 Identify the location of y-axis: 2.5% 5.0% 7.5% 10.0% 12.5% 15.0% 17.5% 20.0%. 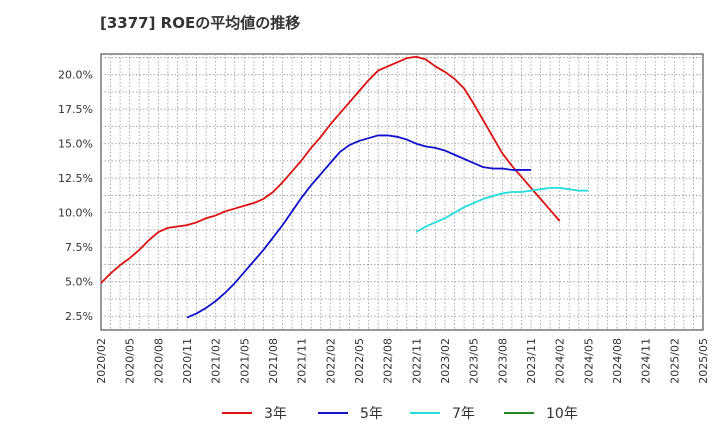
(75, 196).